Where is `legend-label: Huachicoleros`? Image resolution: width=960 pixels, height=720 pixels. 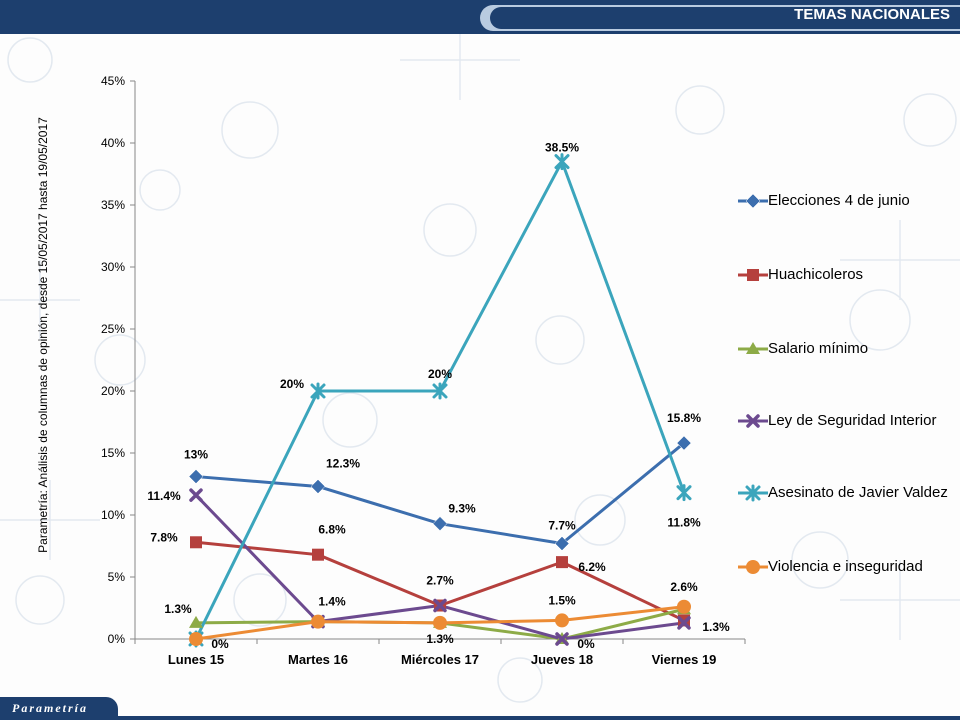 legend-label: Huachicoleros is located at coordinates (816, 274).